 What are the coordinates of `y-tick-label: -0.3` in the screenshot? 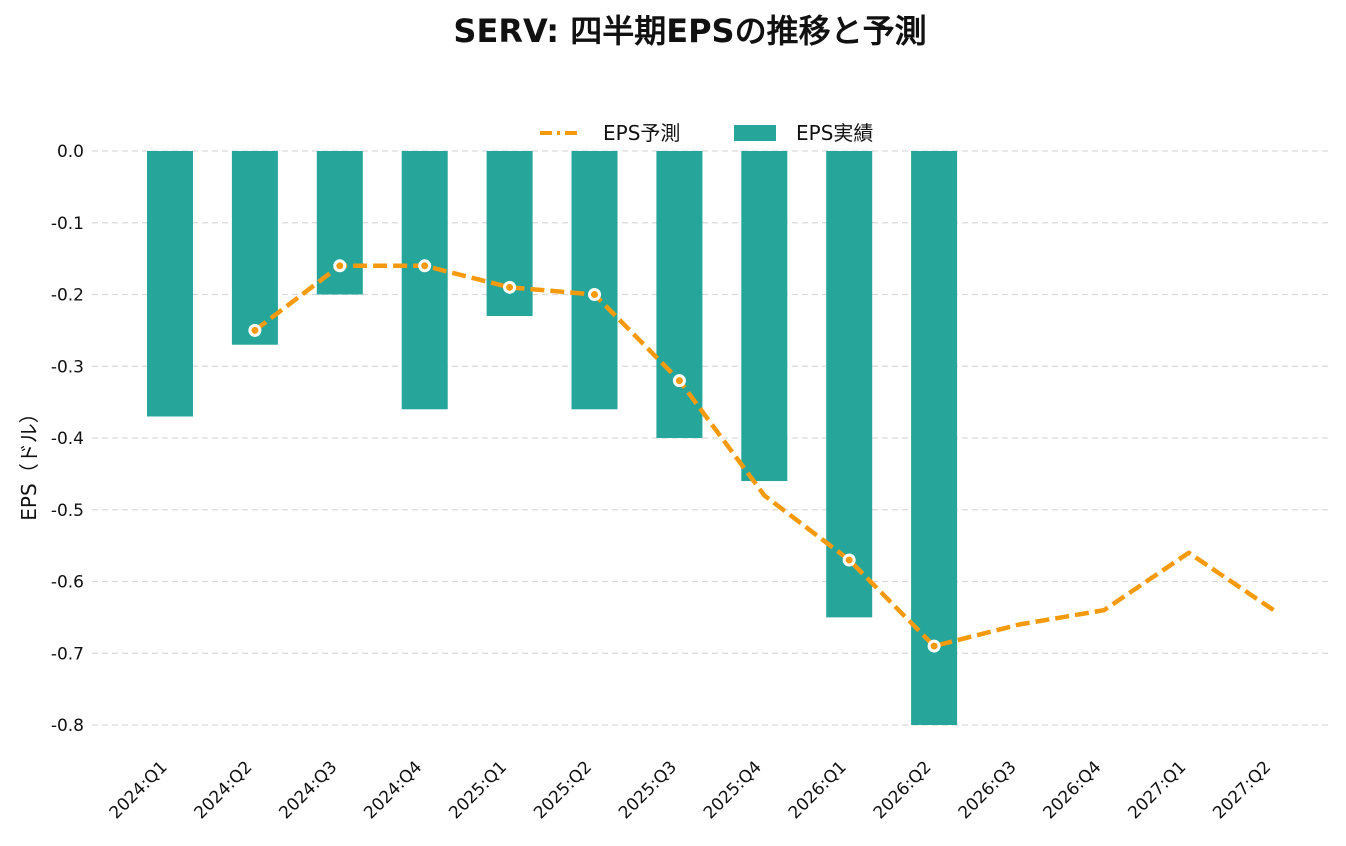 It's located at (67, 367).